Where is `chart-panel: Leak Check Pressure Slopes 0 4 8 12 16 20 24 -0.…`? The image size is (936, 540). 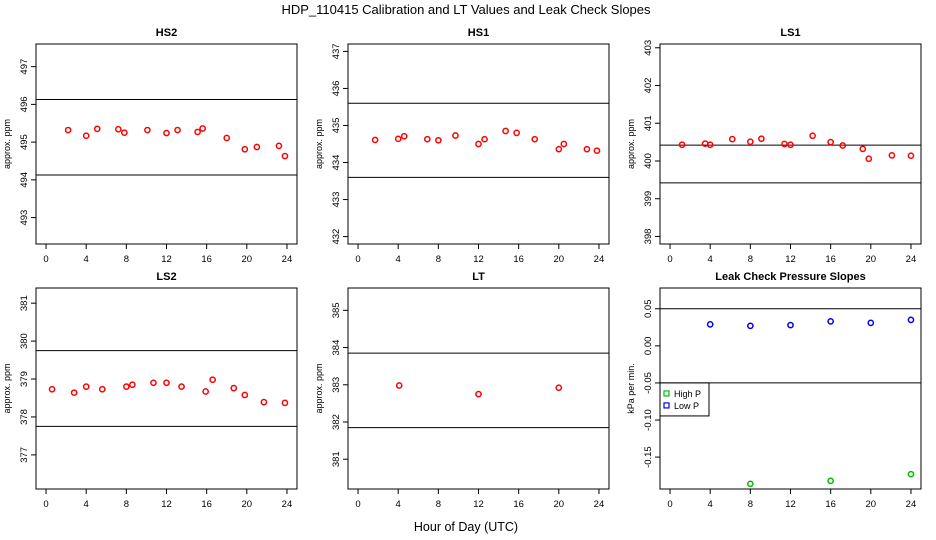
chart-panel: Leak Check Pressure Slopes 0 4 8 12 16 20 24 -0.… is located at coordinates (774, 390).